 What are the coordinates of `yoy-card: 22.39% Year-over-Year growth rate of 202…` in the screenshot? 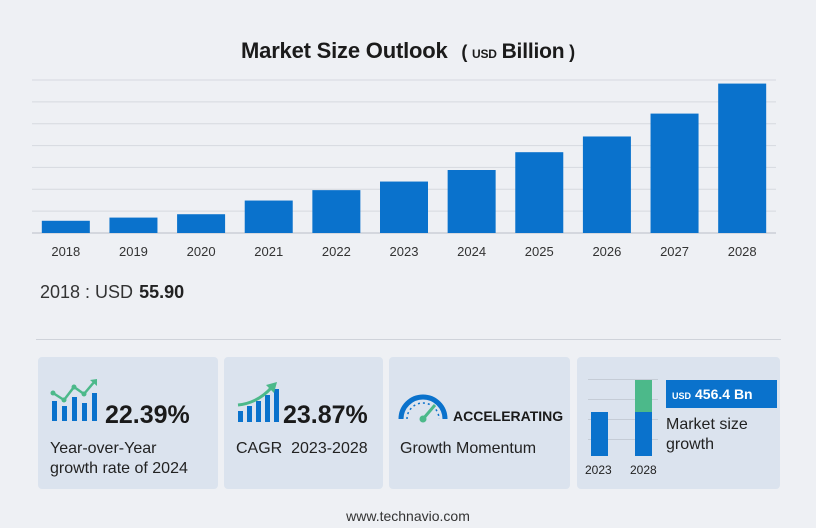 It's located at (128, 423).